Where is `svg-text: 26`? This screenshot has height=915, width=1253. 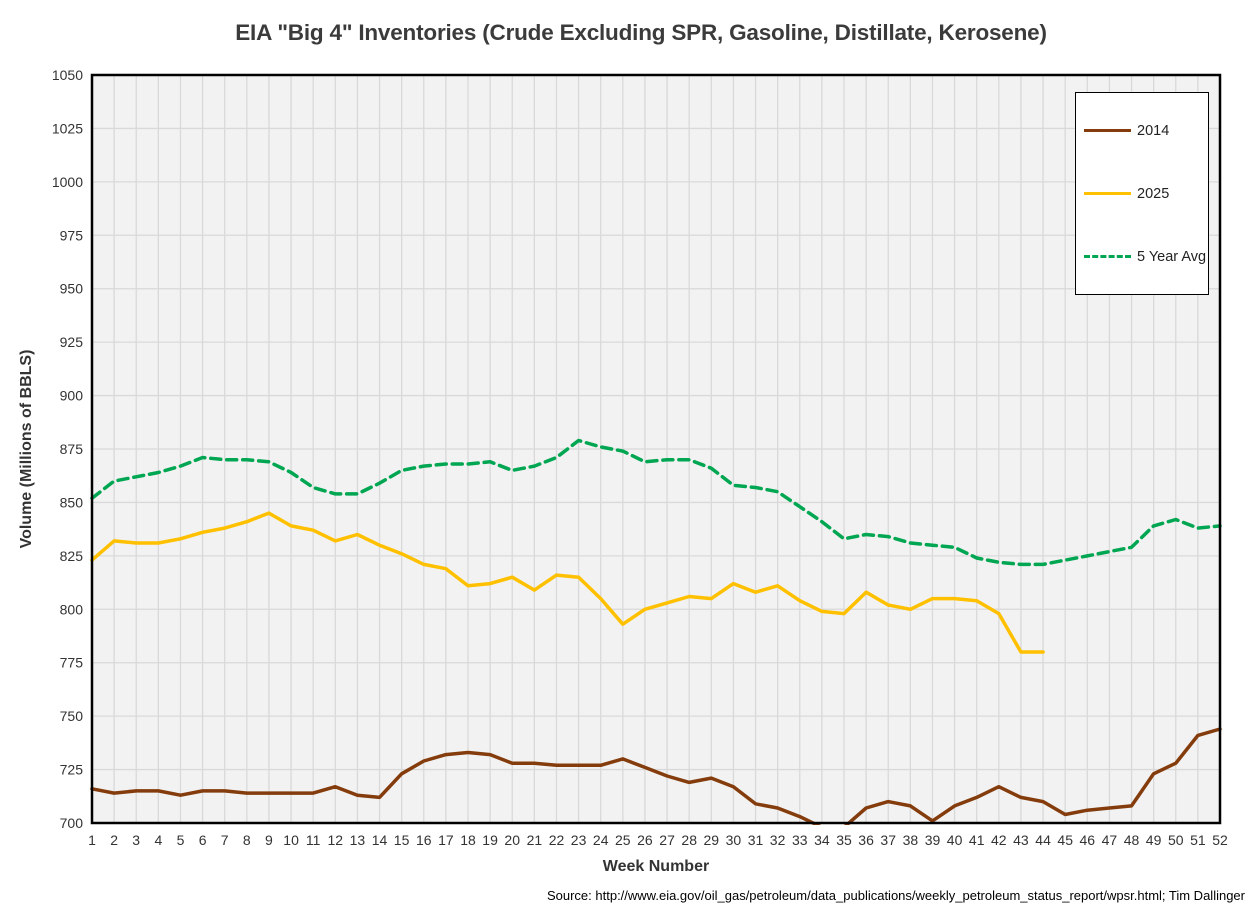 svg-text: 26 is located at coordinates (645, 840).